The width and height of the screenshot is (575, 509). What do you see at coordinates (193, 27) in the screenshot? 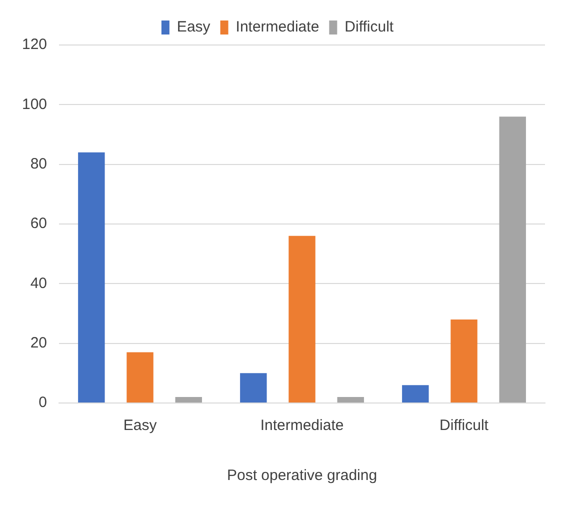
I see `legend-label: Easy` at bounding box center [193, 27].